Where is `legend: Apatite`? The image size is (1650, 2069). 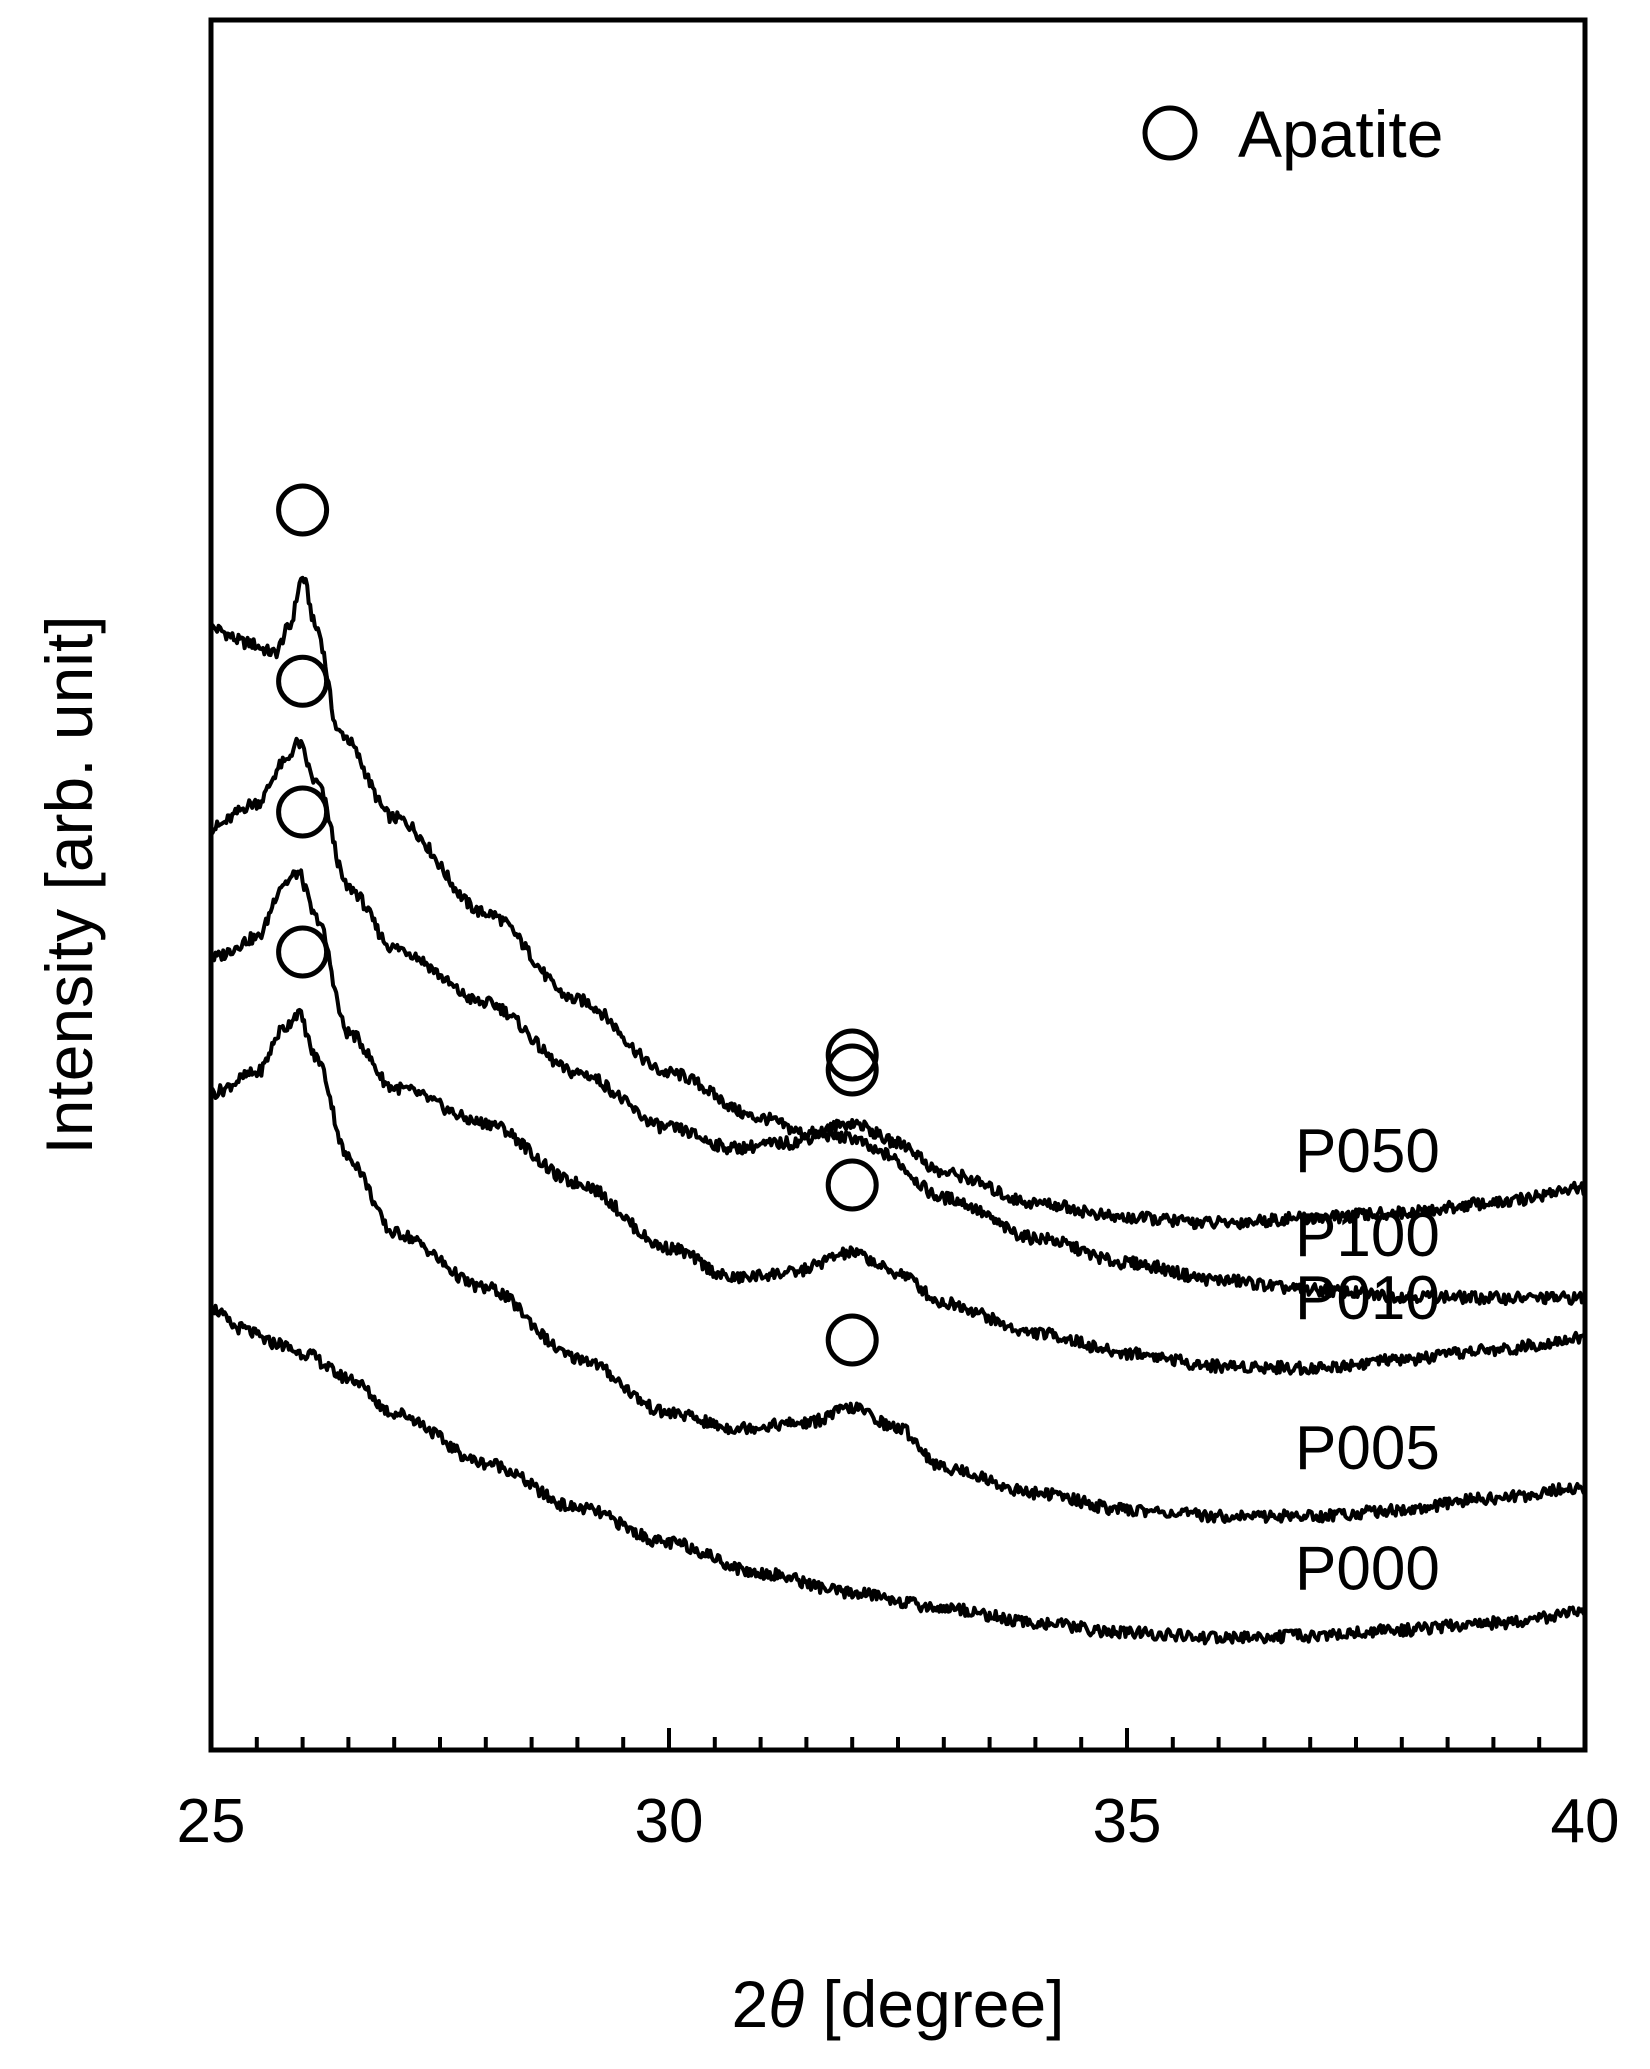
legend: Apatite is located at coordinates (1292, 134).